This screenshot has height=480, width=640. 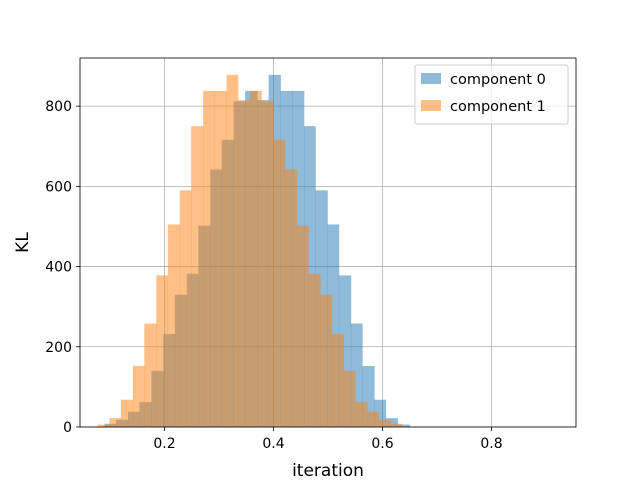 I want to click on legend-box, so click(x=491, y=94).